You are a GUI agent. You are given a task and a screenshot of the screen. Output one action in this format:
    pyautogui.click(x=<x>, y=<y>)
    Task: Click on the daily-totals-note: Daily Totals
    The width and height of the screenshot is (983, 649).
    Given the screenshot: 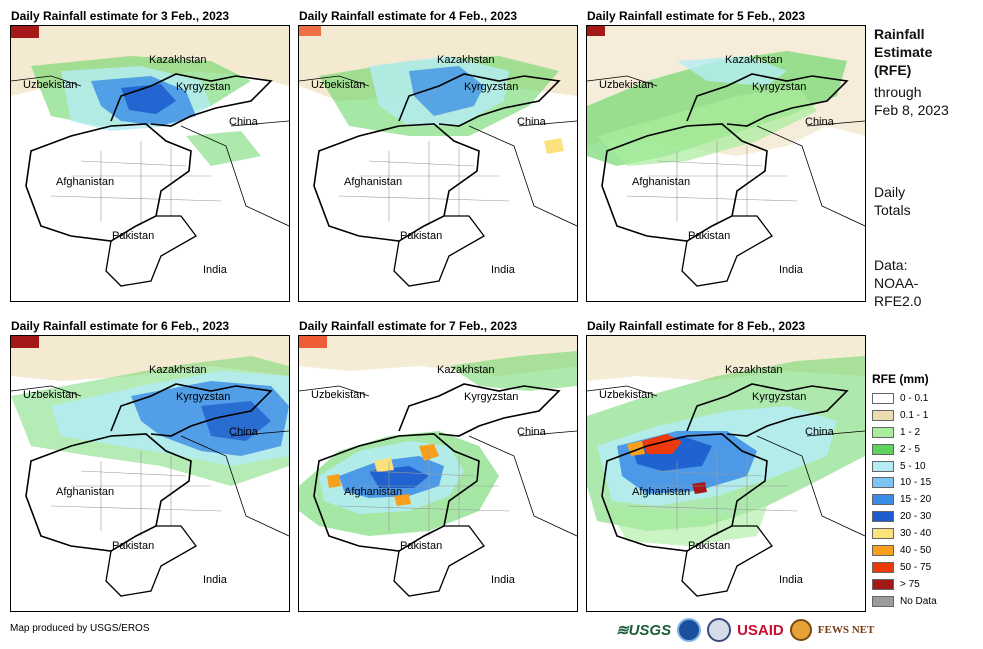 What is the action you would take?
    pyautogui.click(x=892, y=201)
    